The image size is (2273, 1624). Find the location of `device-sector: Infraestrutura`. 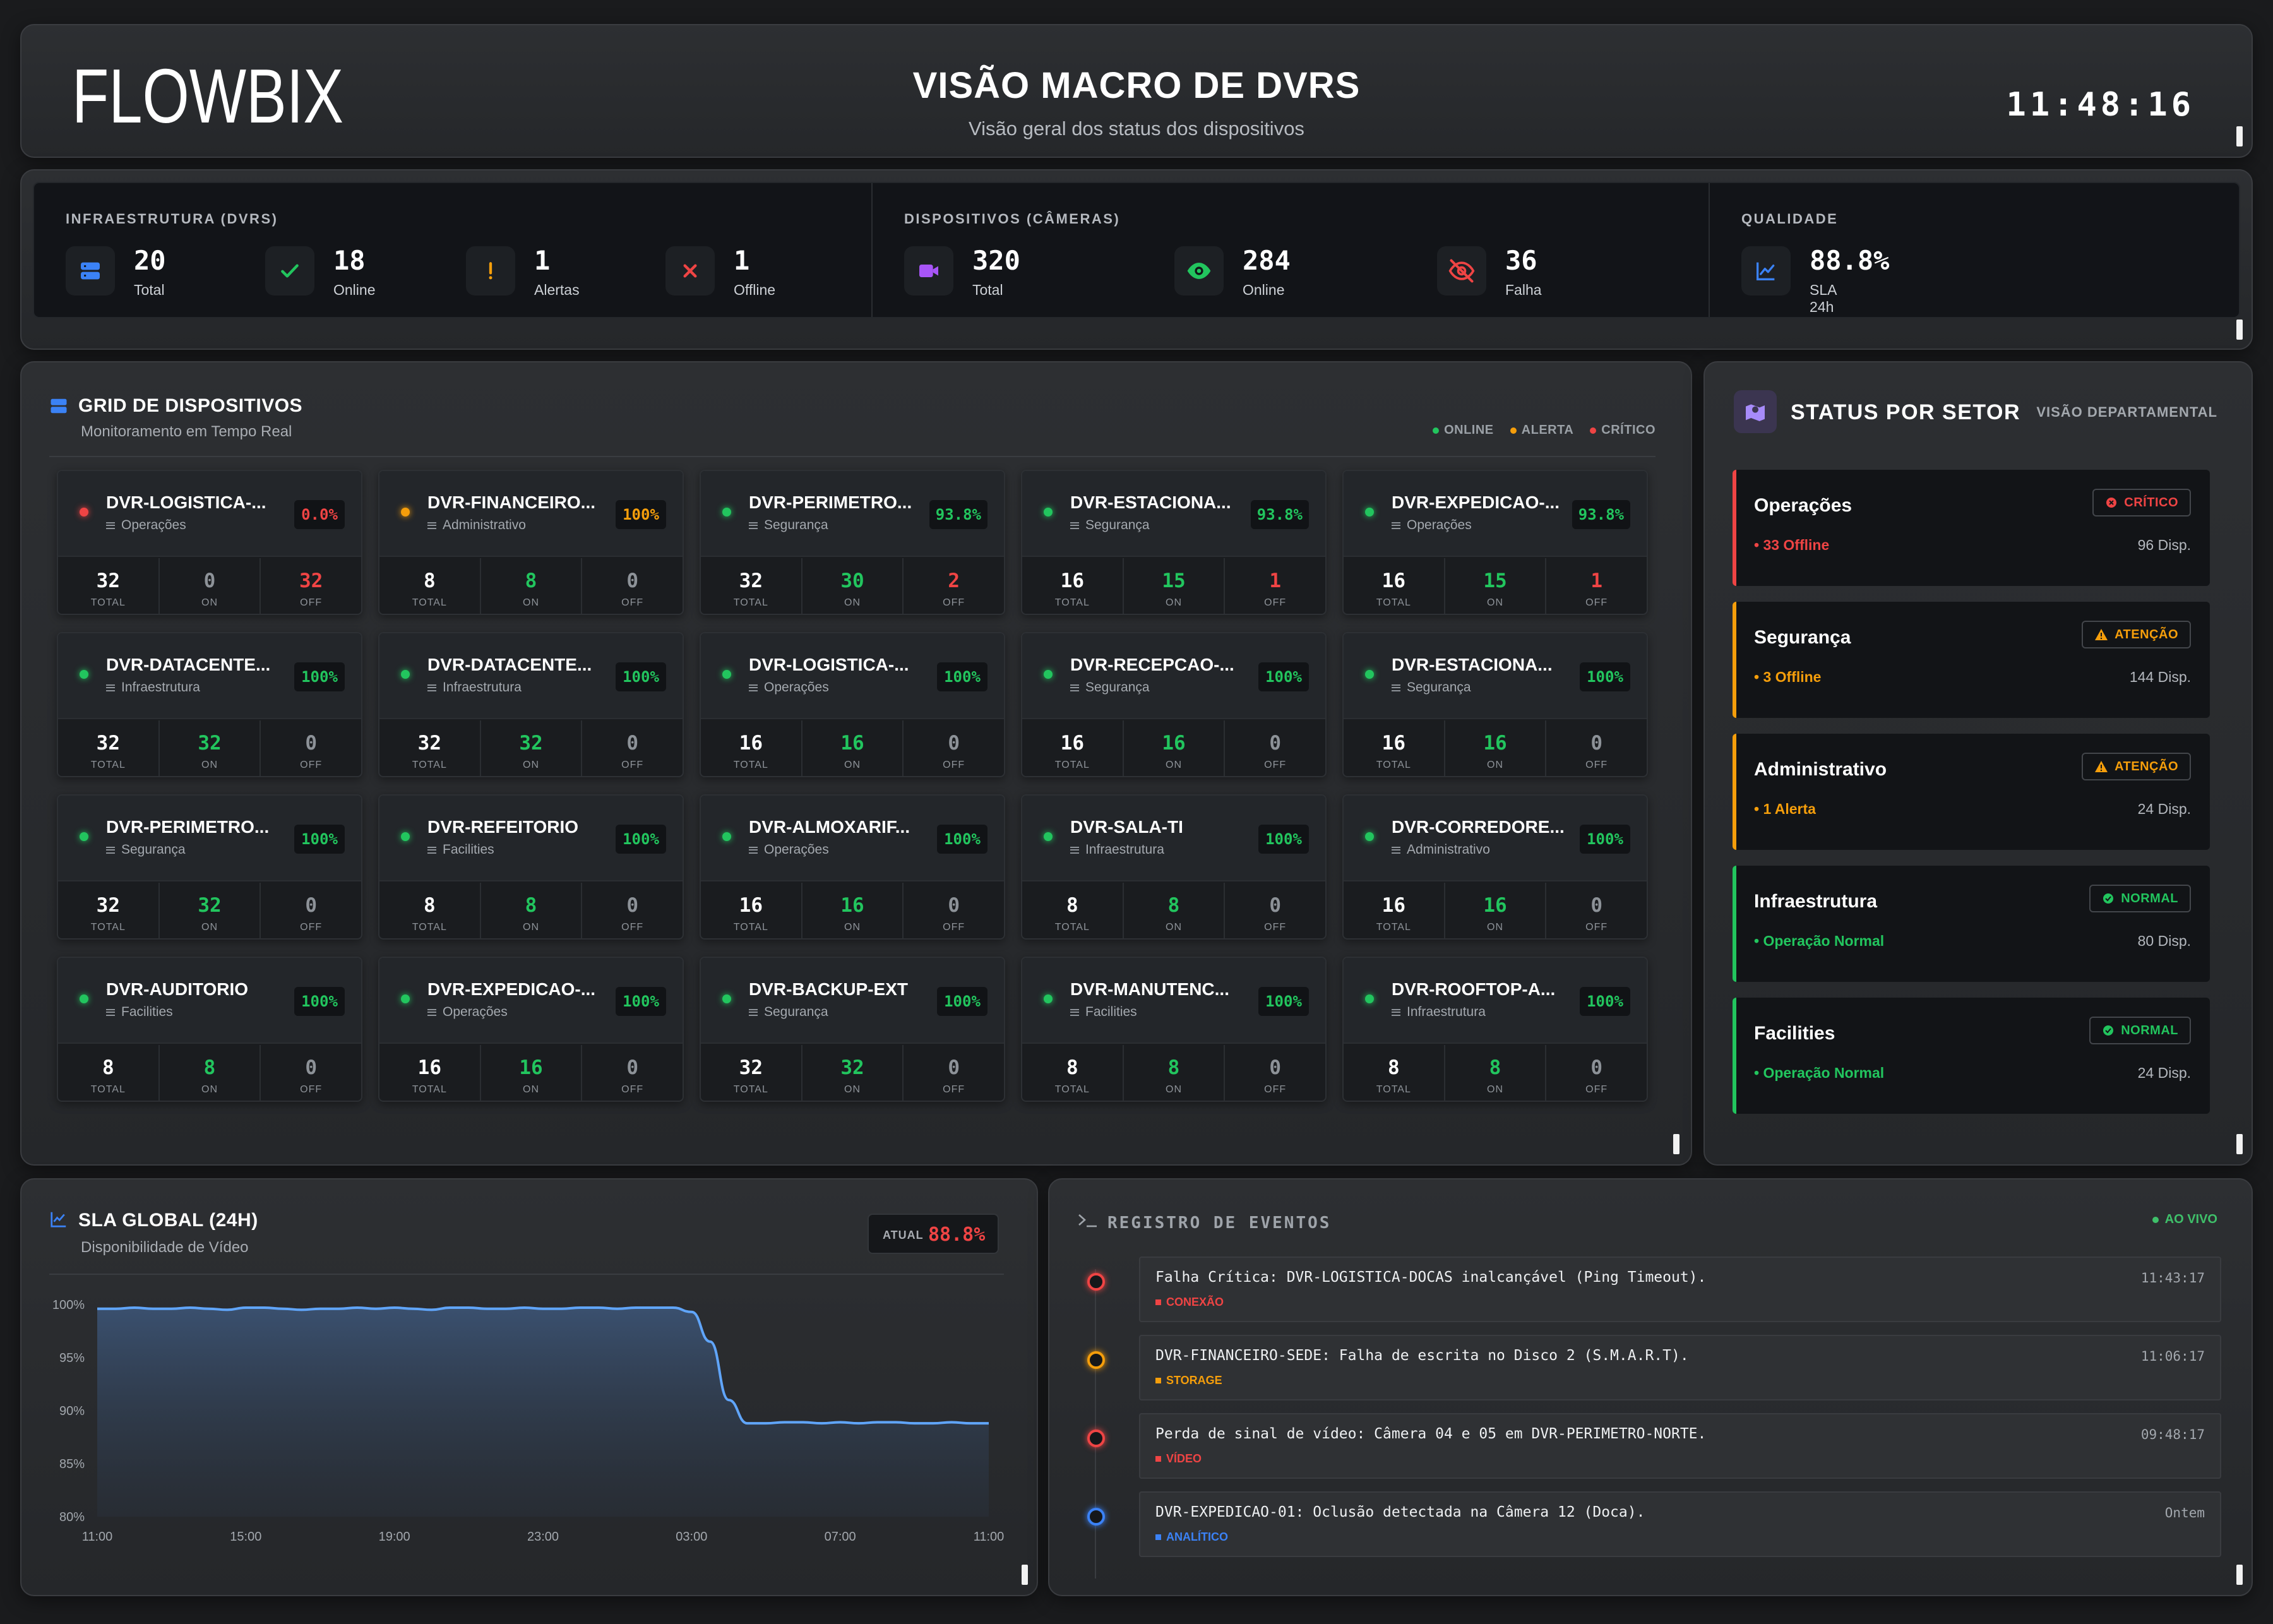

device-sector: Infraestrutura is located at coordinates (153, 687).